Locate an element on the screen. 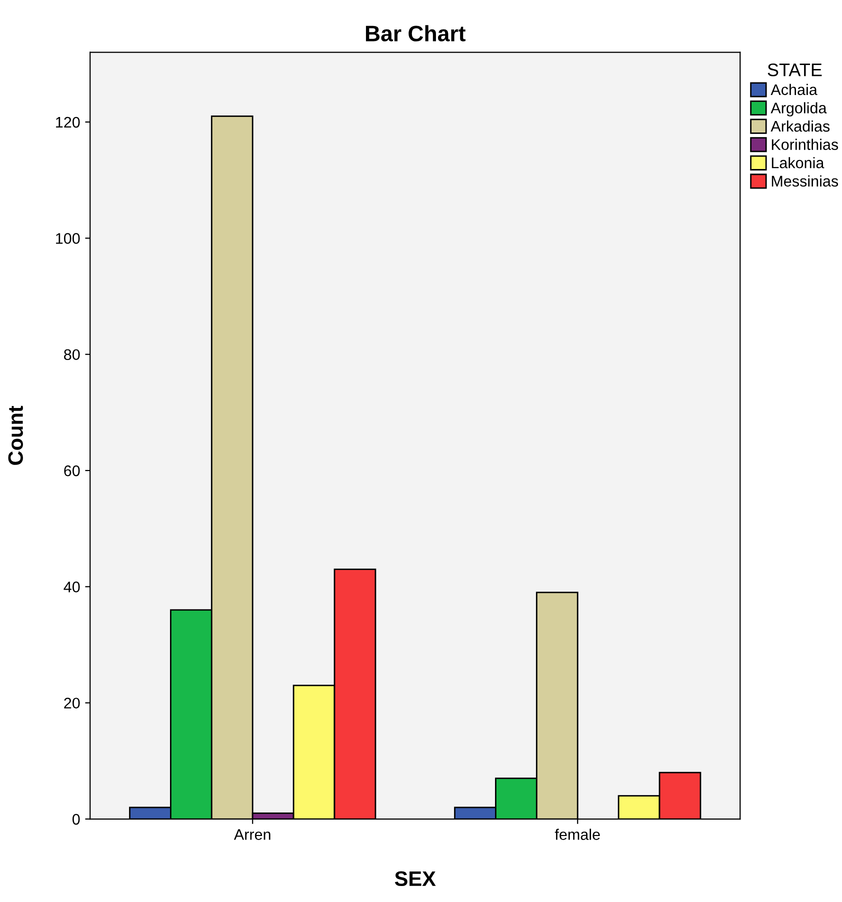 This screenshot has height=902, width=842. legend-label: Lakonia is located at coordinates (798, 162).